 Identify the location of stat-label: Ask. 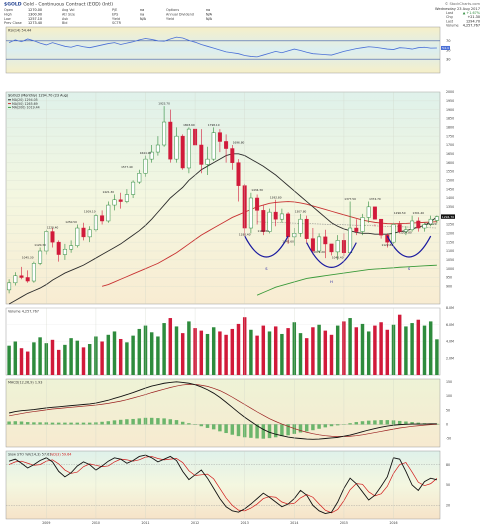
(65, 19).